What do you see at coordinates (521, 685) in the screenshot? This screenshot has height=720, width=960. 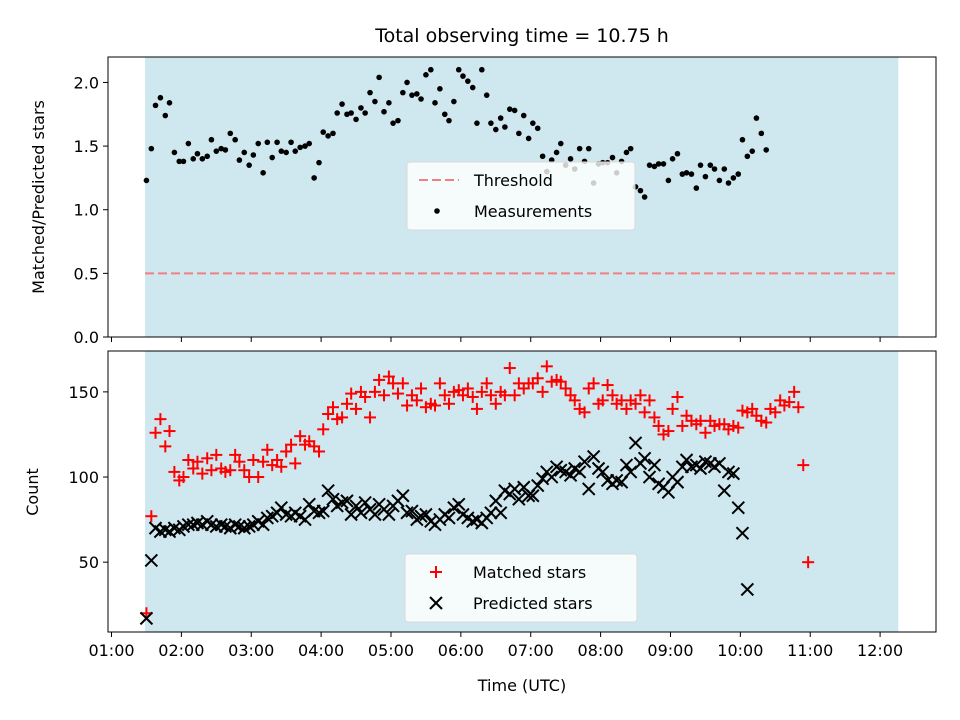 I see `x-axis-label: Time (UTC)` at bounding box center [521, 685].